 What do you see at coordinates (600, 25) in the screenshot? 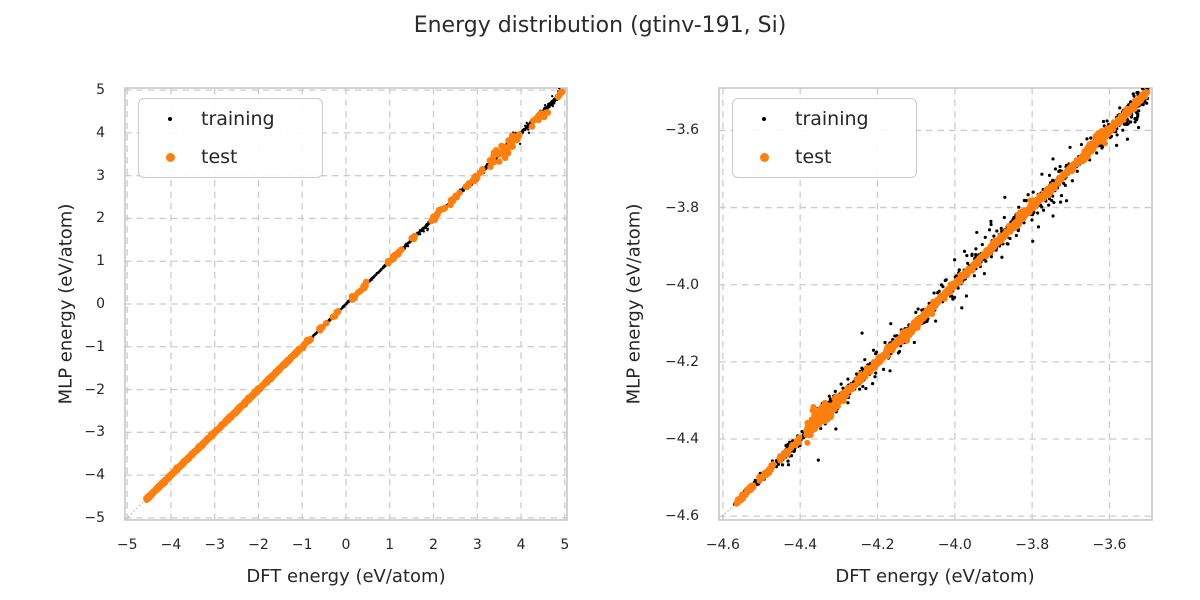
I see `figure-title: Energy distribution (gtinv-191, Si)` at bounding box center [600, 25].